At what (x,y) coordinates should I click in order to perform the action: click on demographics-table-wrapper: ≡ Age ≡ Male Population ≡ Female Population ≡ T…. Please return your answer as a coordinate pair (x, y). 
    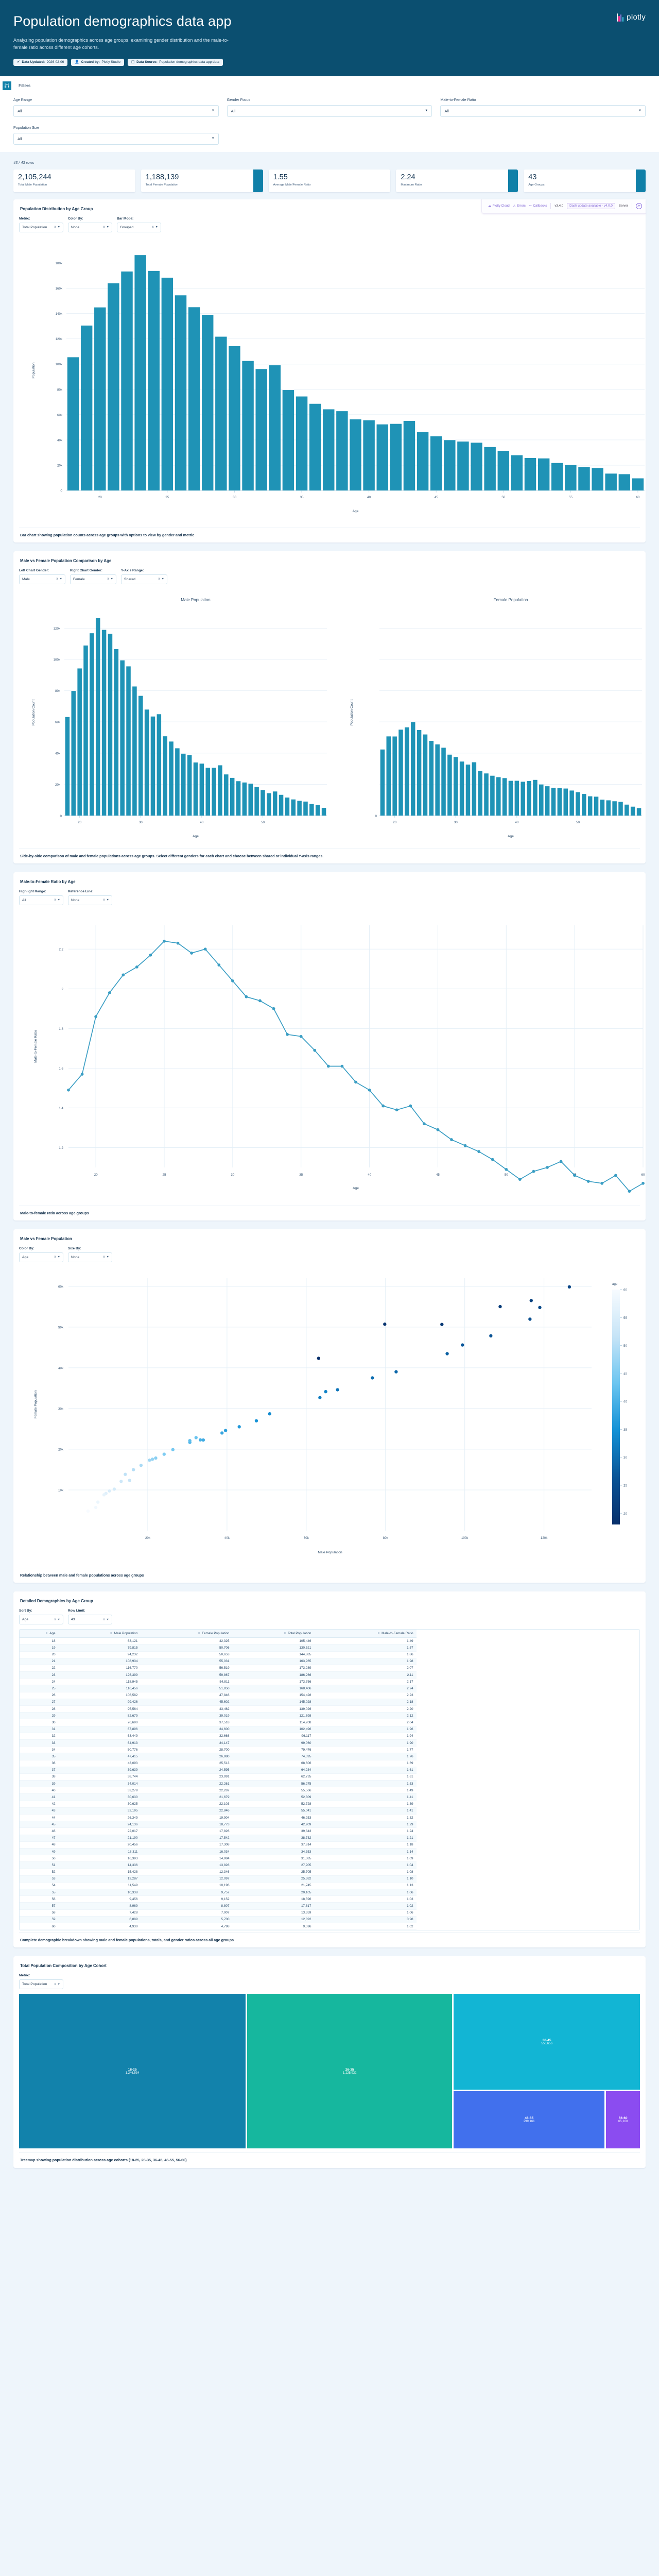
    Looking at the image, I should click on (329, 1780).